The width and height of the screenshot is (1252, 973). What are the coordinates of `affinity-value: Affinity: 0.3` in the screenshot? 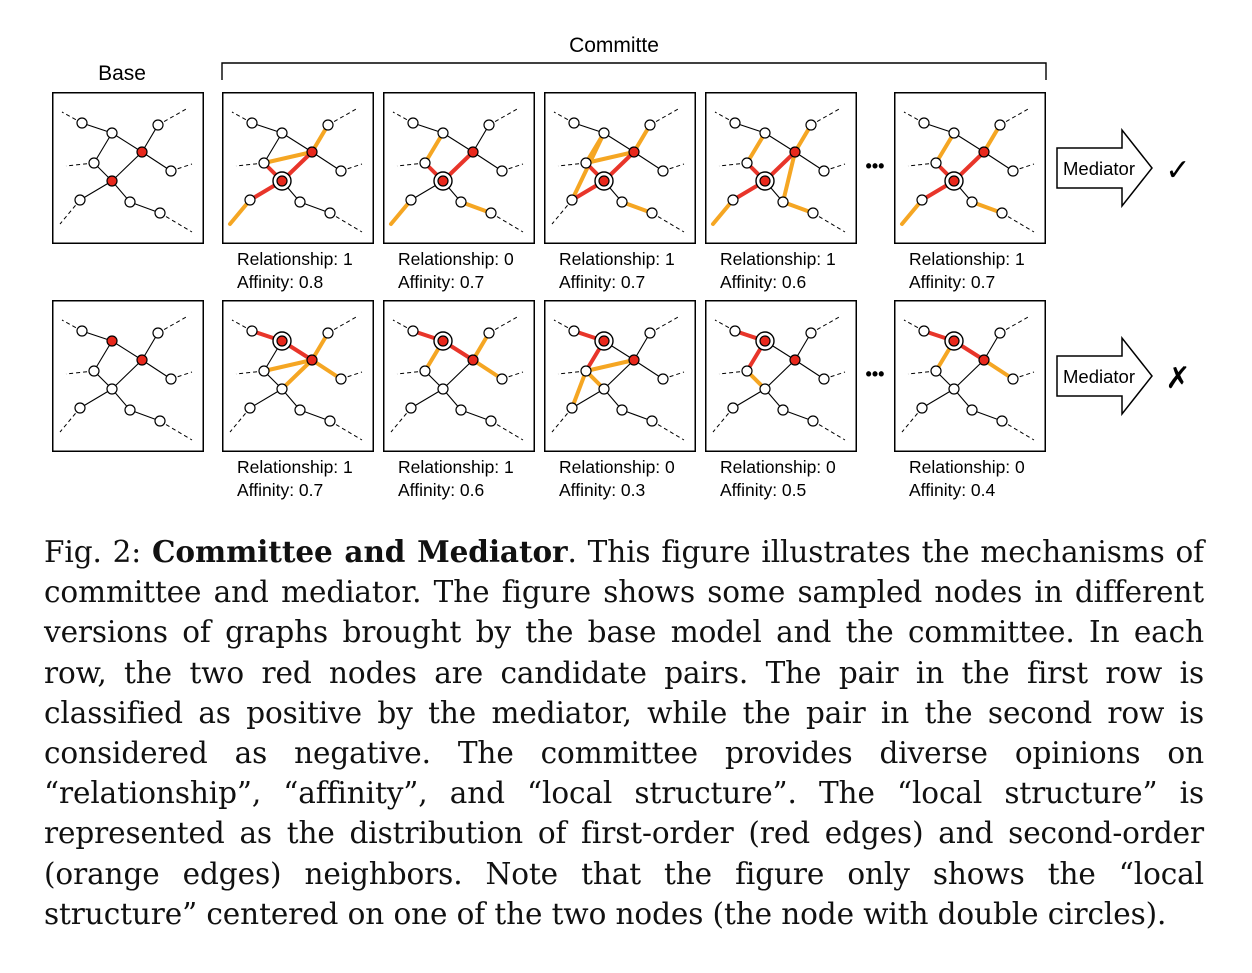 It's located at (602, 490).